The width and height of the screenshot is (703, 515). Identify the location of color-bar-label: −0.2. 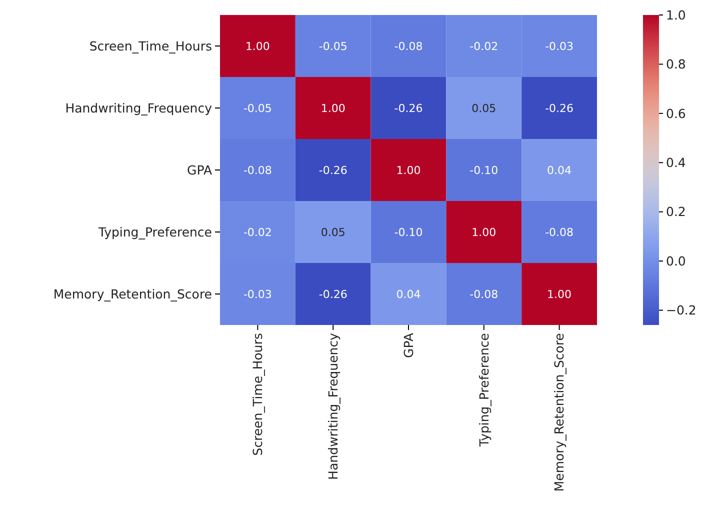
(681, 310).